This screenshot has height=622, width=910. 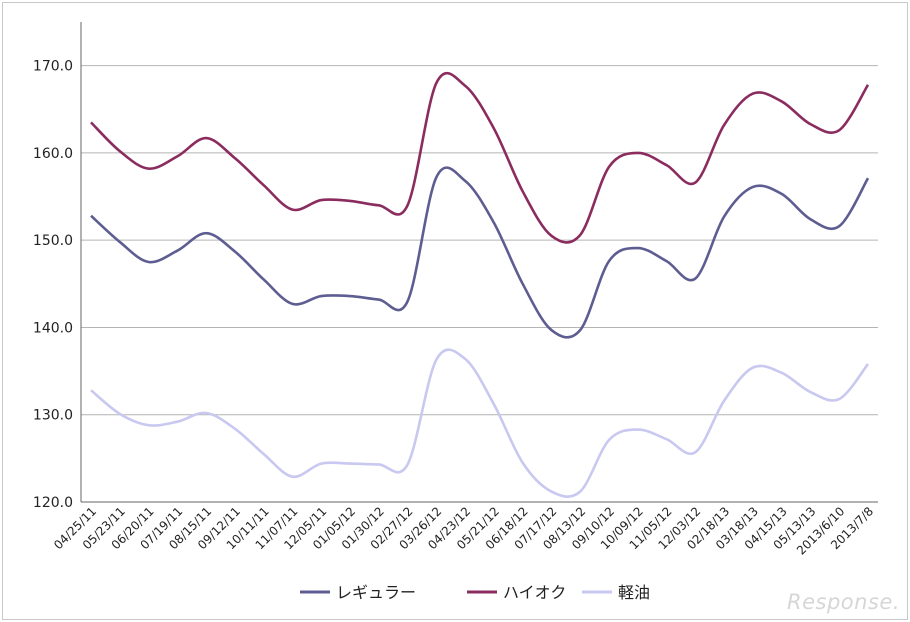 I want to click on y-tick-label: 120.0, so click(x=53, y=503).